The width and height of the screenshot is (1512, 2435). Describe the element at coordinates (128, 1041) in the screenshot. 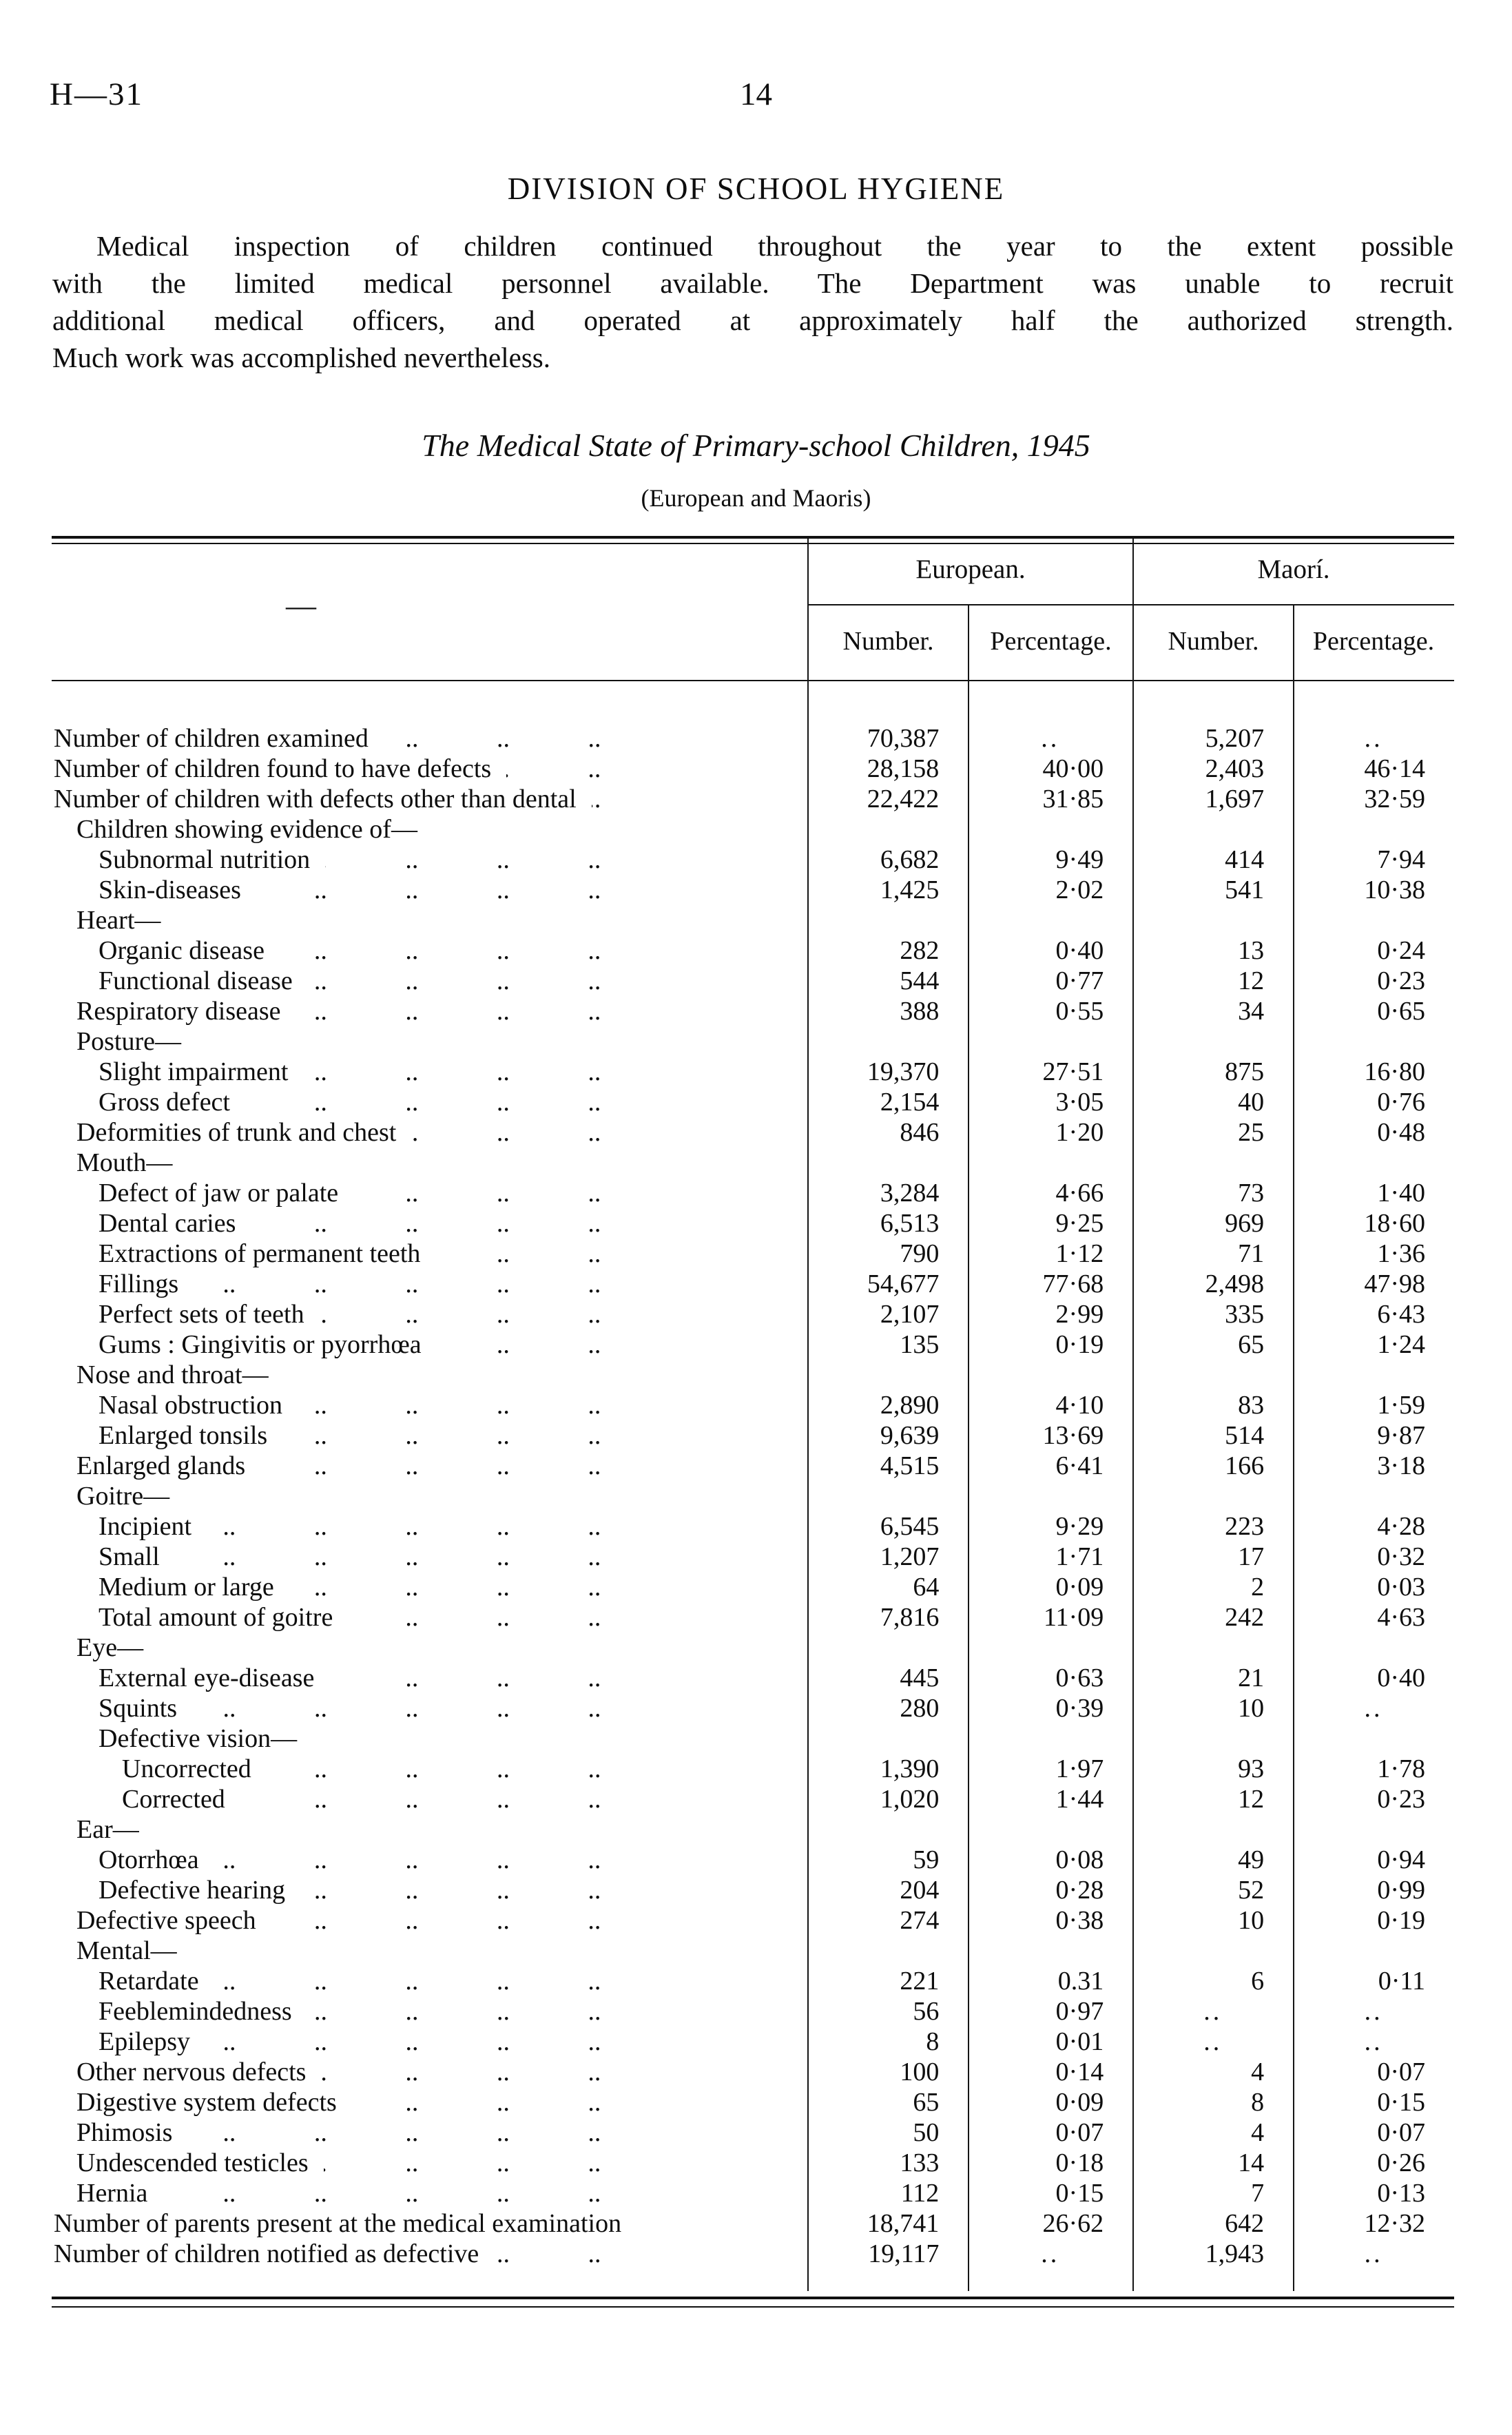

I see `row-label: Posture—` at that location.